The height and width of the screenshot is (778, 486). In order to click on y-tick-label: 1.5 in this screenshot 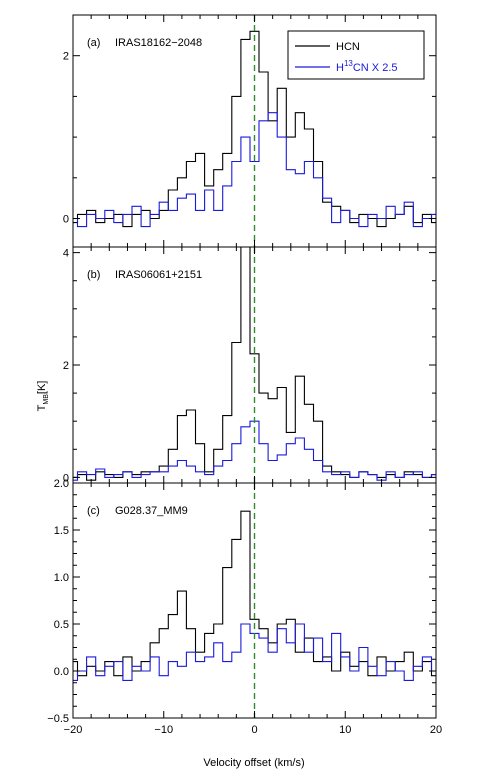, I will do `click(61, 531)`.